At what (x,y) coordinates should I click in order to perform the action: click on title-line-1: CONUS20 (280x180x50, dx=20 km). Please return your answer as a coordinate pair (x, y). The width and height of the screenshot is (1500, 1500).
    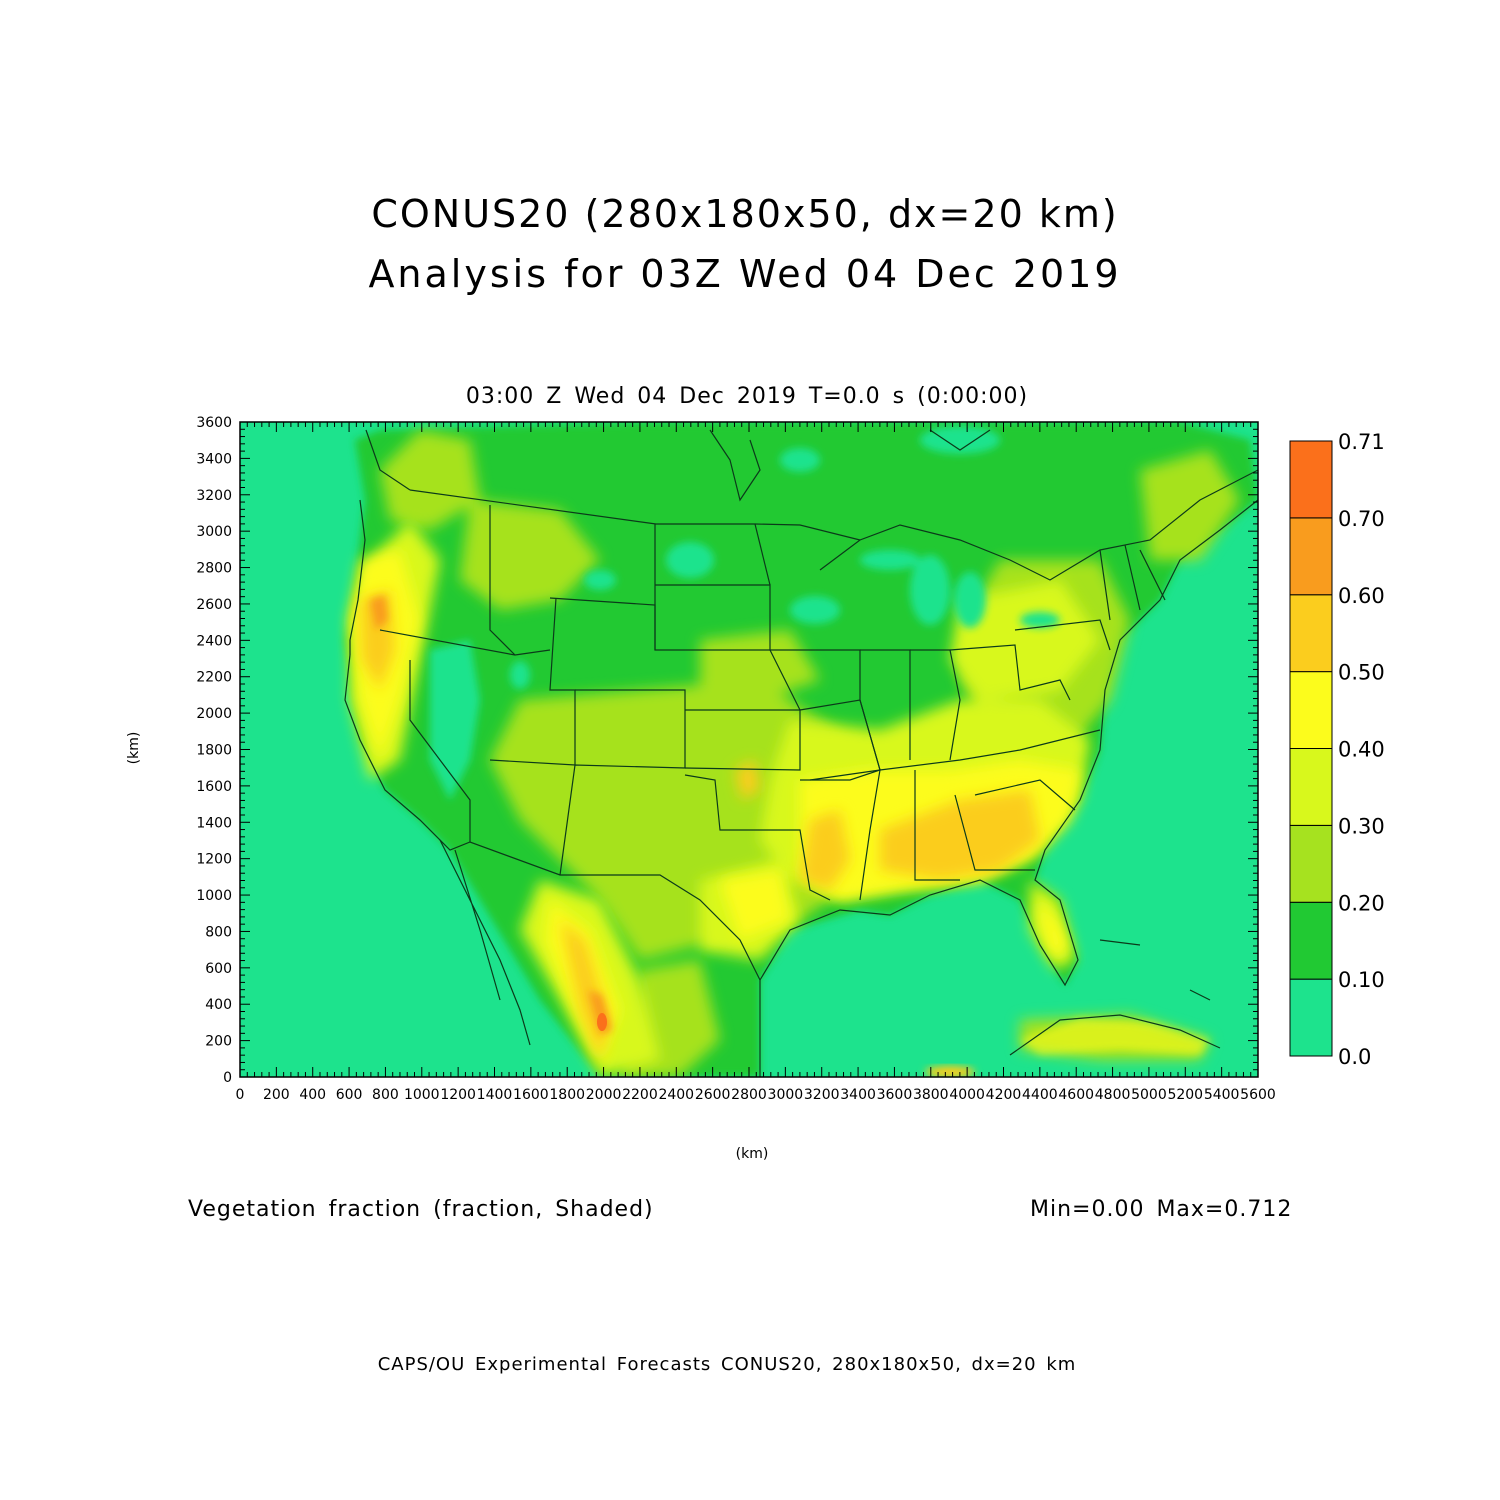
    Looking at the image, I should click on (745, 214).